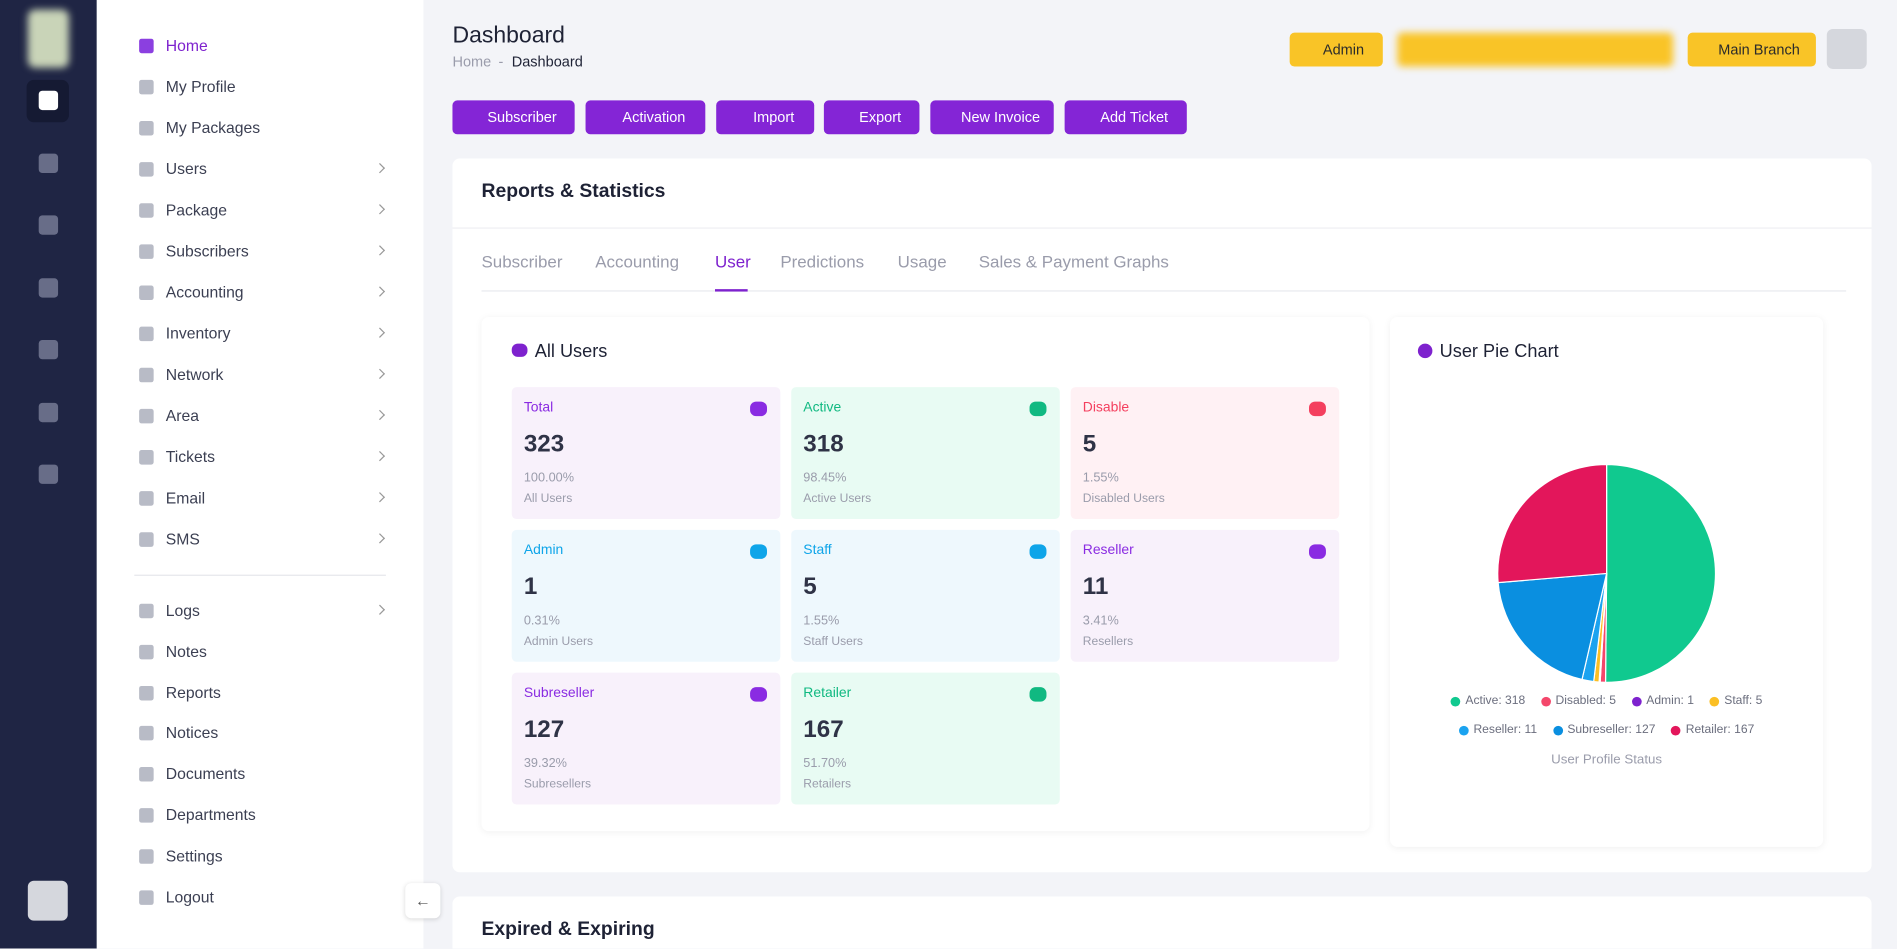 The image size is (1897, 949). I want to click on stat-caption: Resellers, so click(1108, 642).